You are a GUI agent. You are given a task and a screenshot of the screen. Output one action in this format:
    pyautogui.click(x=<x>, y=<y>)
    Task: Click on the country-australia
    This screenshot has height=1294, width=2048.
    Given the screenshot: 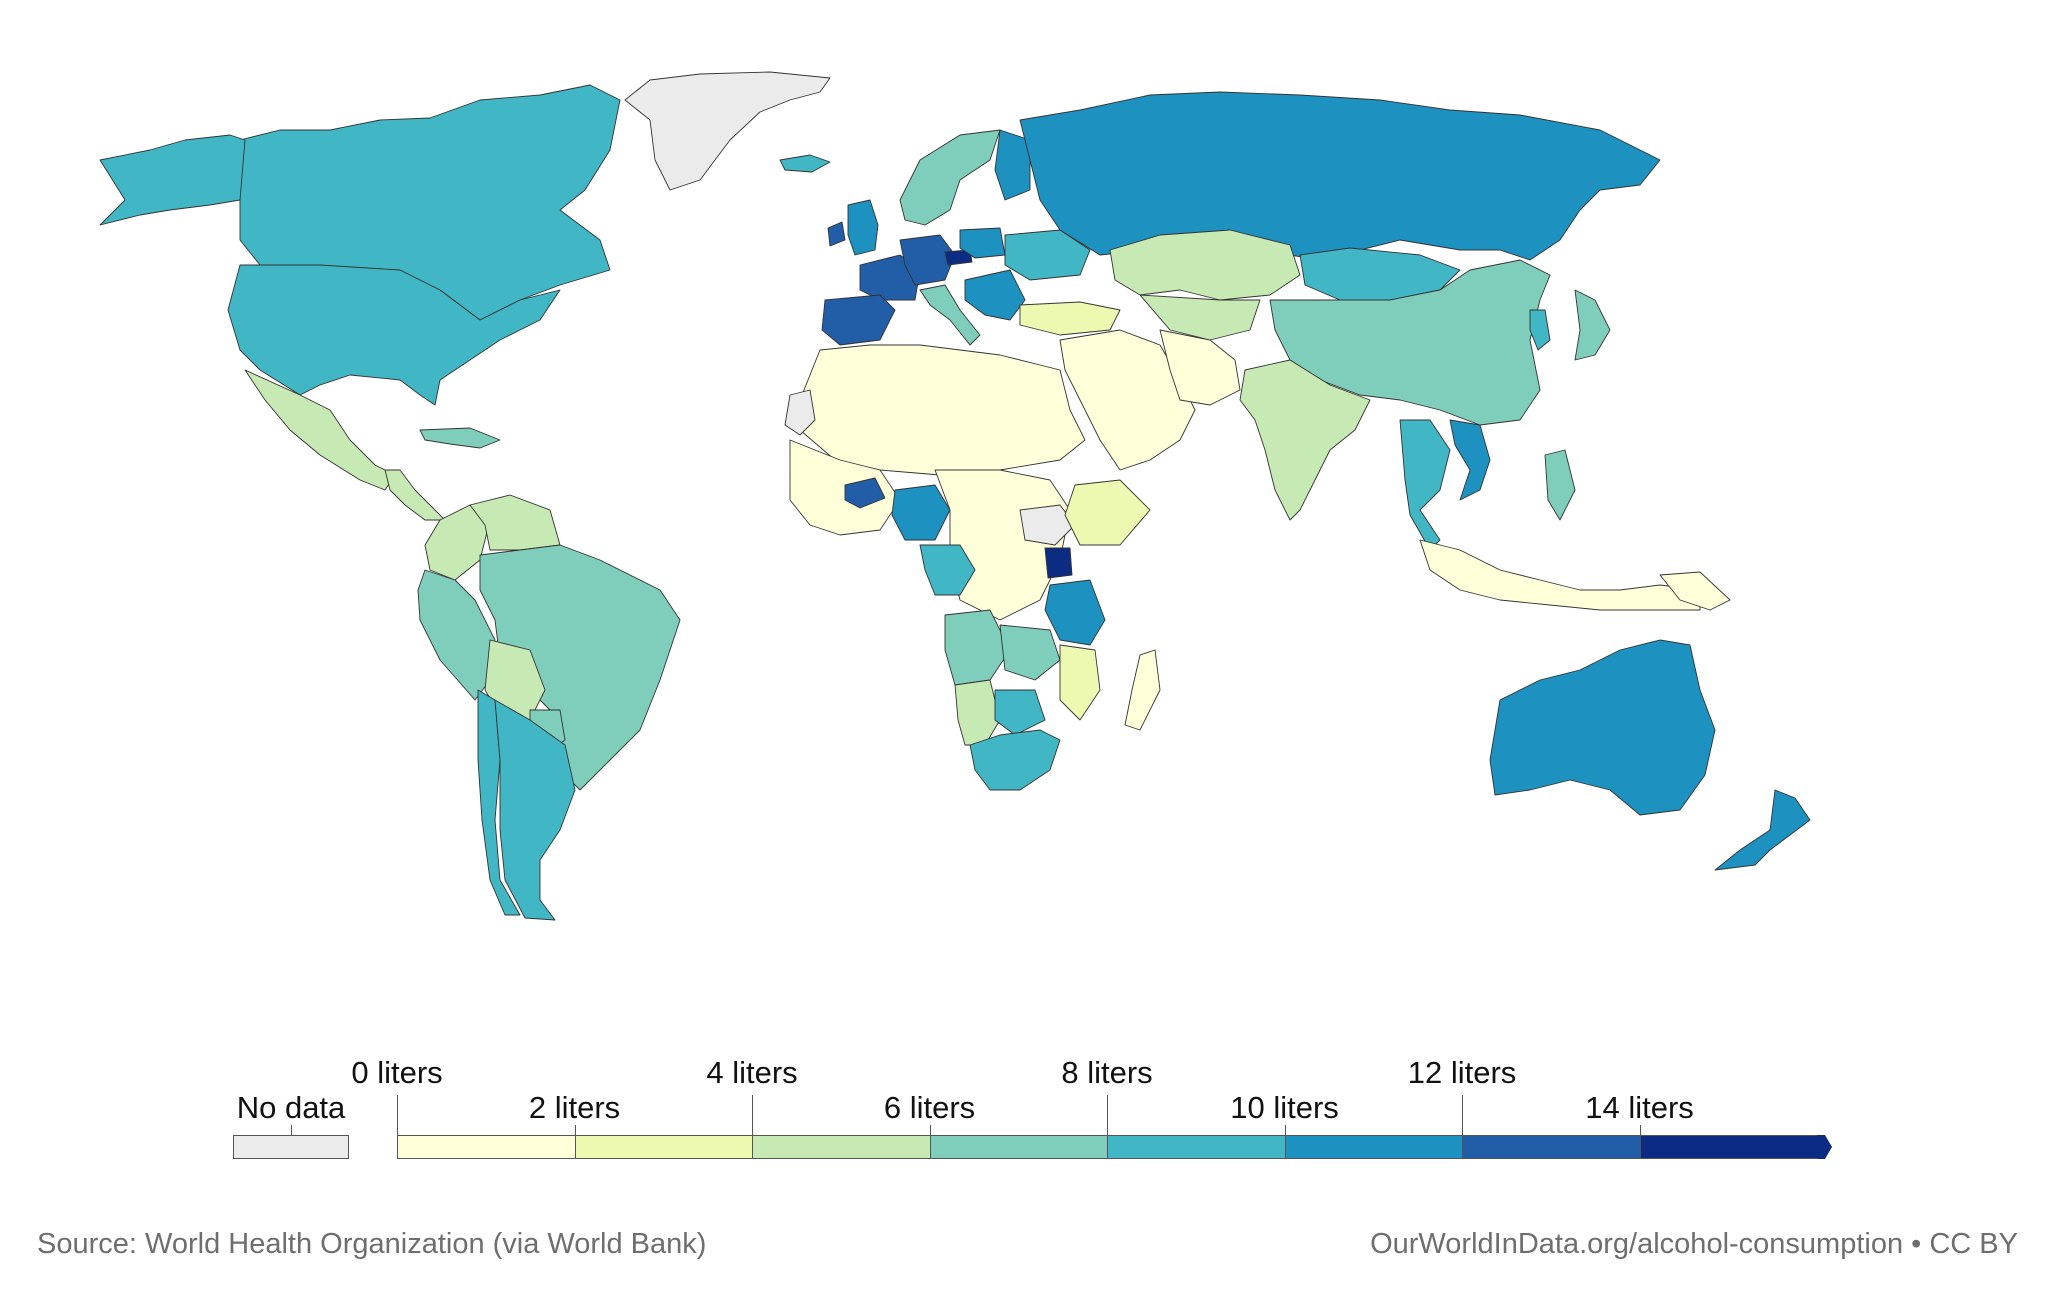 What is the action you would take?
    pyautogui.click(x=1602, y=727)
    